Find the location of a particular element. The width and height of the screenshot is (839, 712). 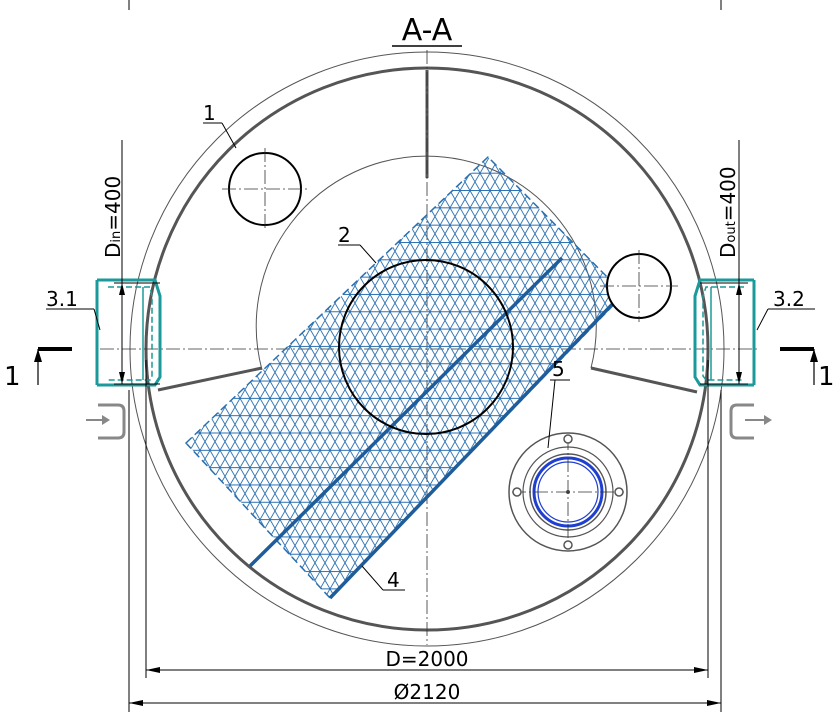

d-in-label: Din=400 is located at coordinates (113, 217).